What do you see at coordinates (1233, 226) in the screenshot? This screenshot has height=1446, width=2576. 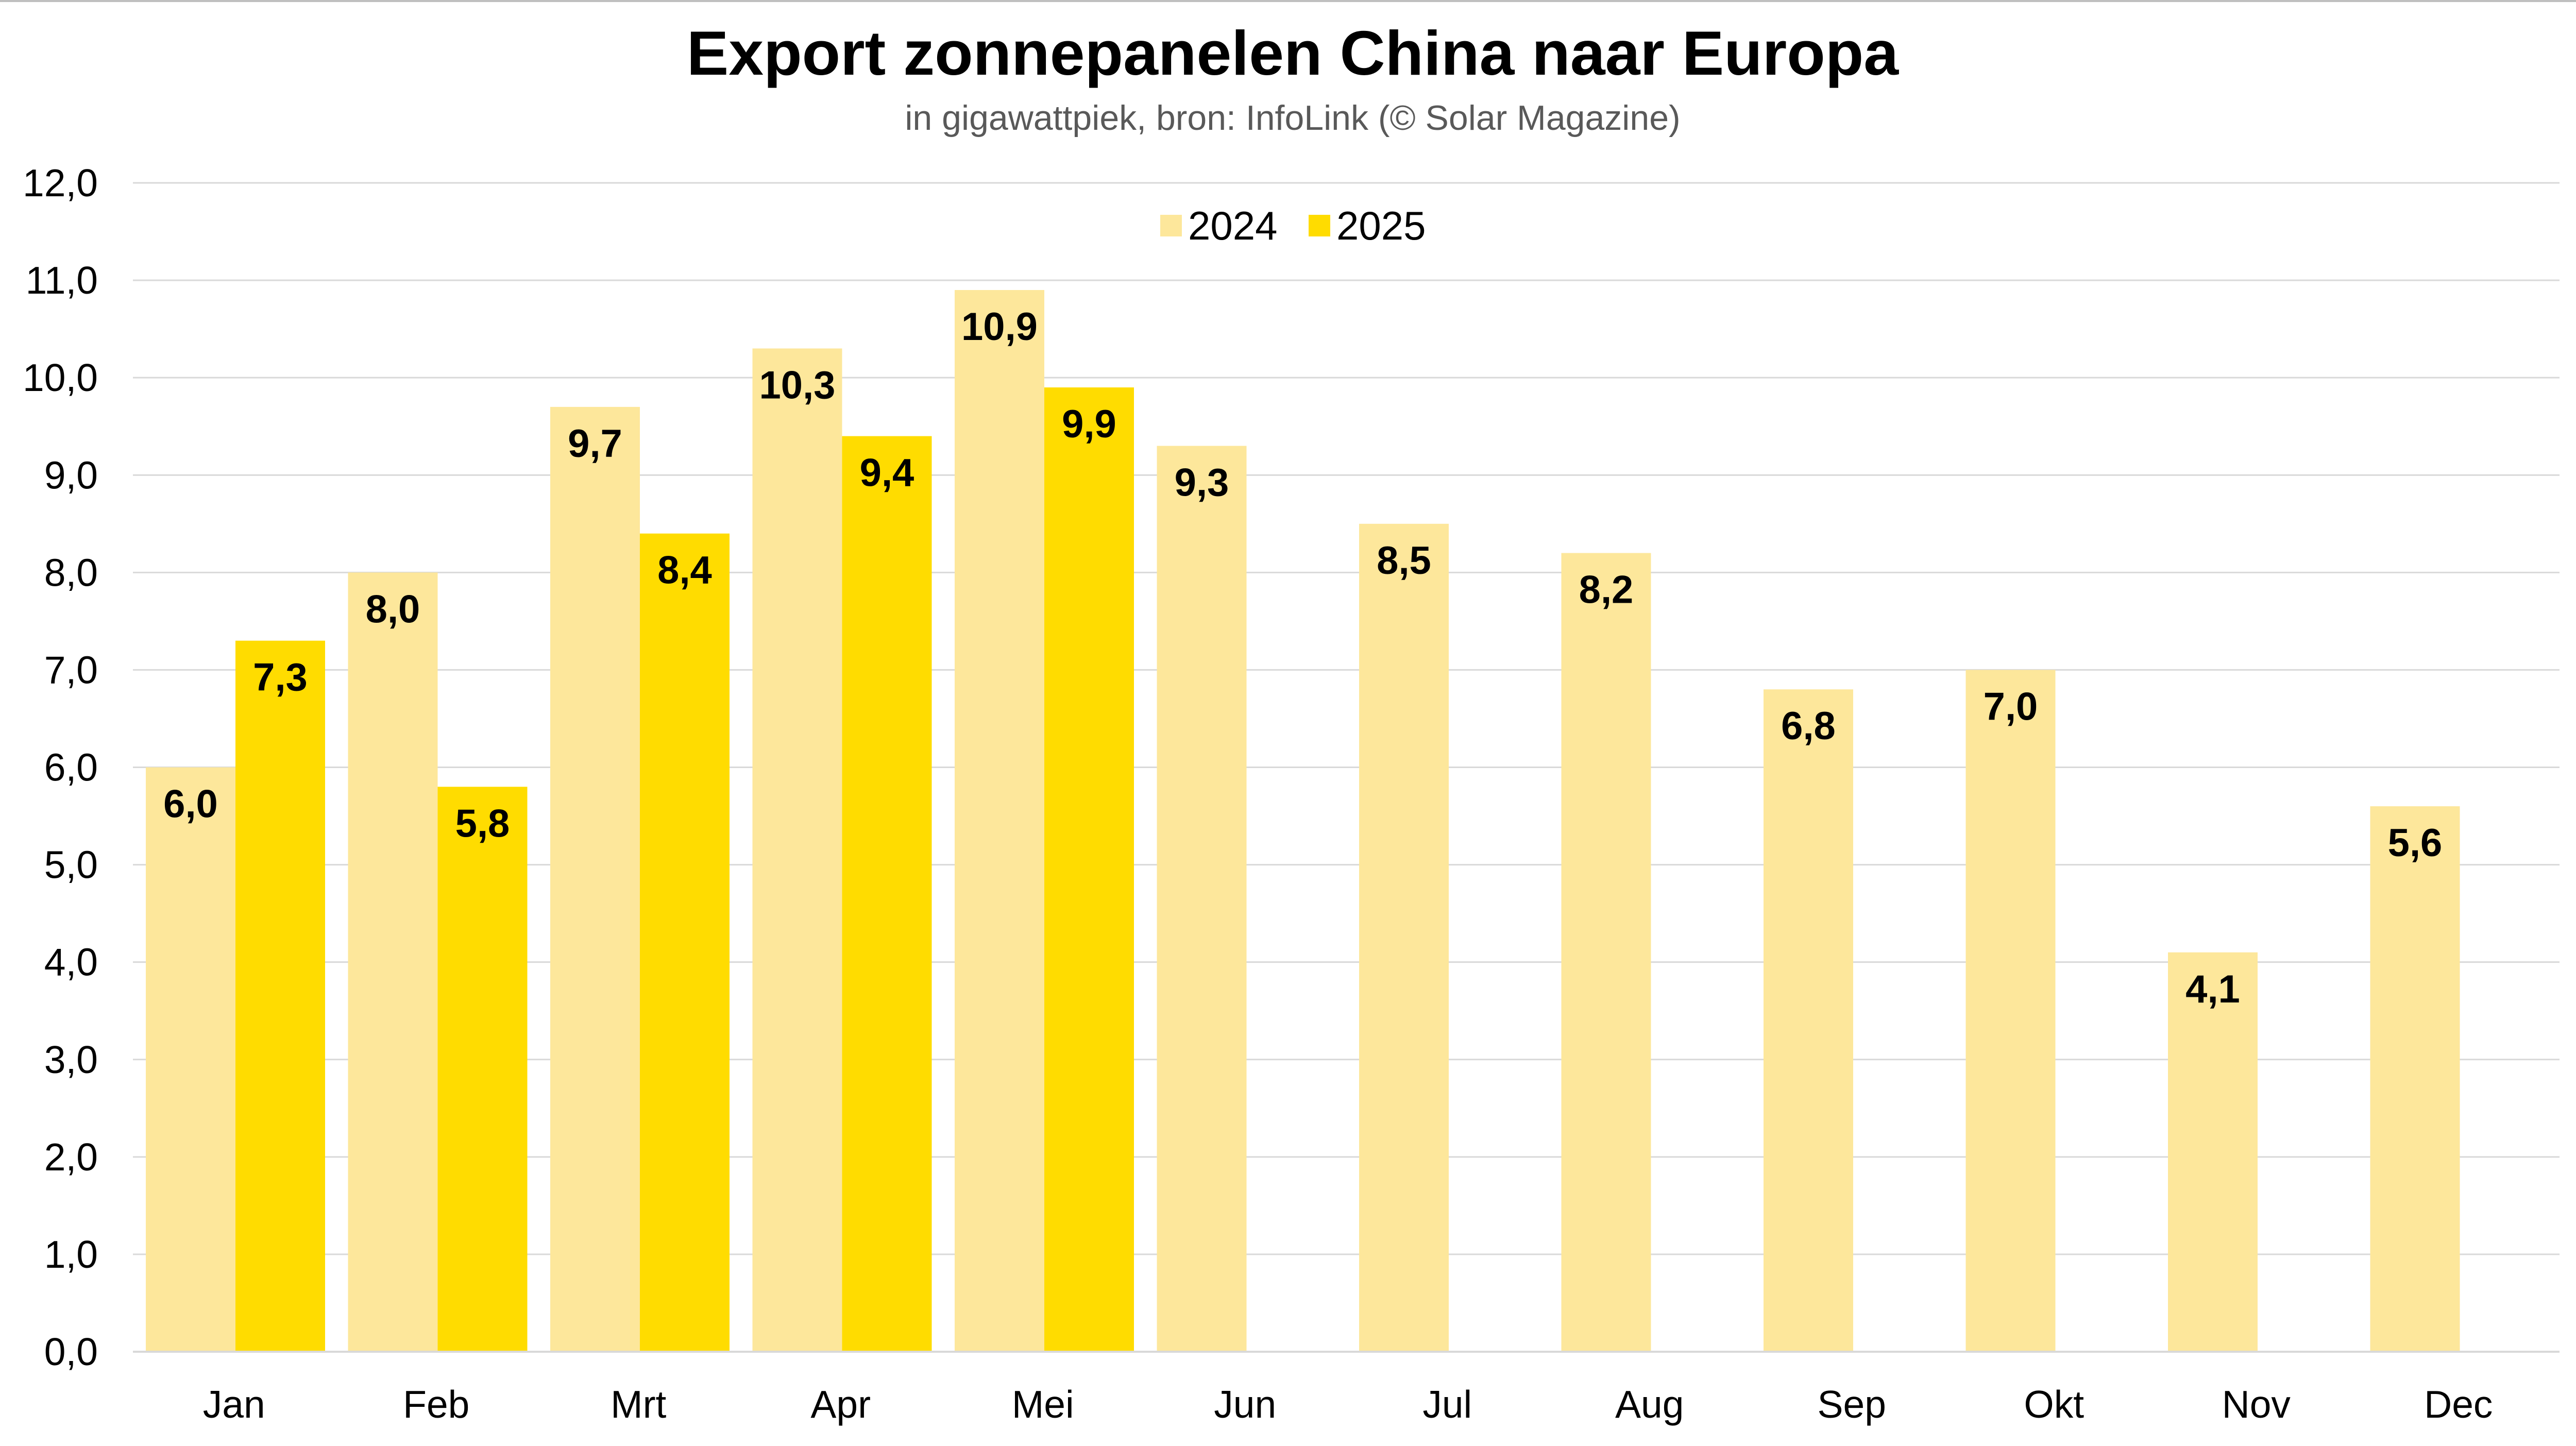 I see `legend-label-2024: 2024` at bounding box center [1233, 226].